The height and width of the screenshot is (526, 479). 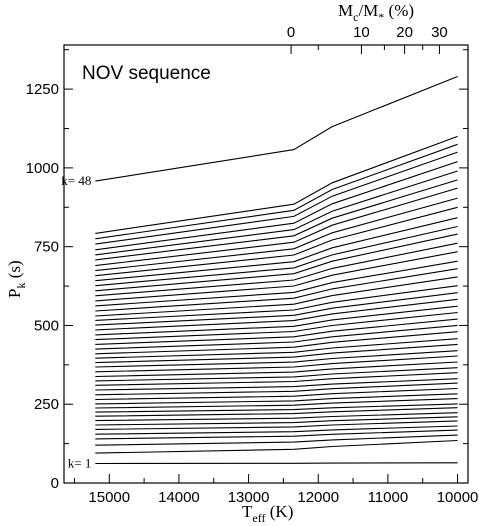 What do you see at coordinates (280, 511) in the screenshot?
I see `x-axis-unit: (K)` at bounding box center [280, 511].